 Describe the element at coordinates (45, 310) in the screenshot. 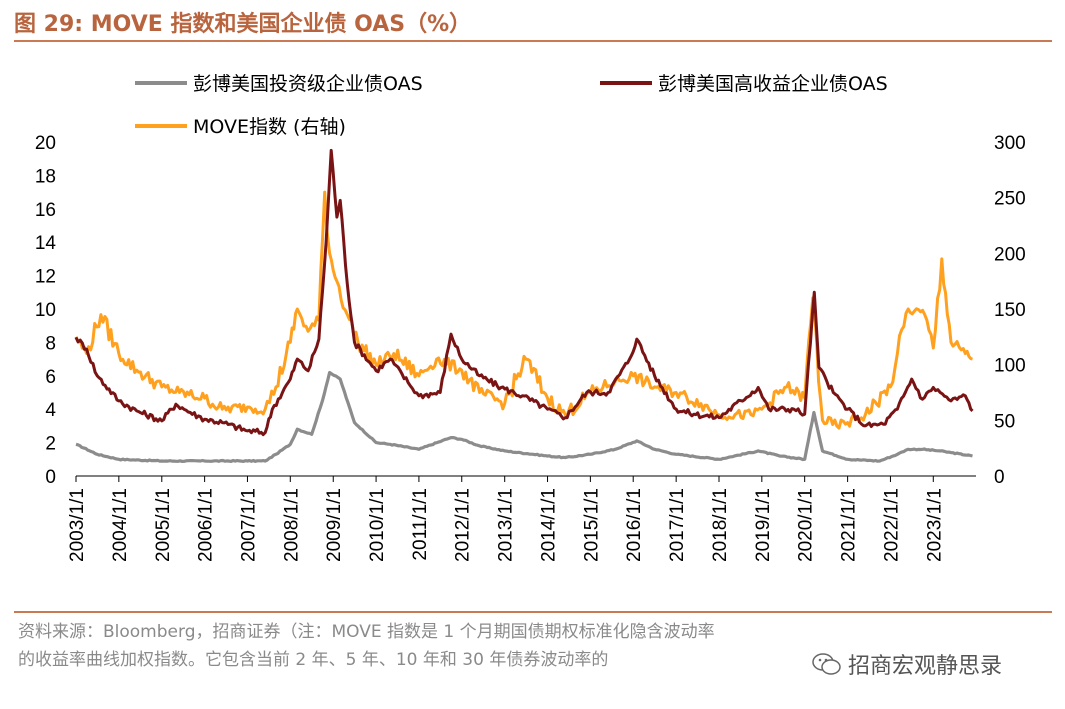

I see `left-tick-label: 10` at that location.